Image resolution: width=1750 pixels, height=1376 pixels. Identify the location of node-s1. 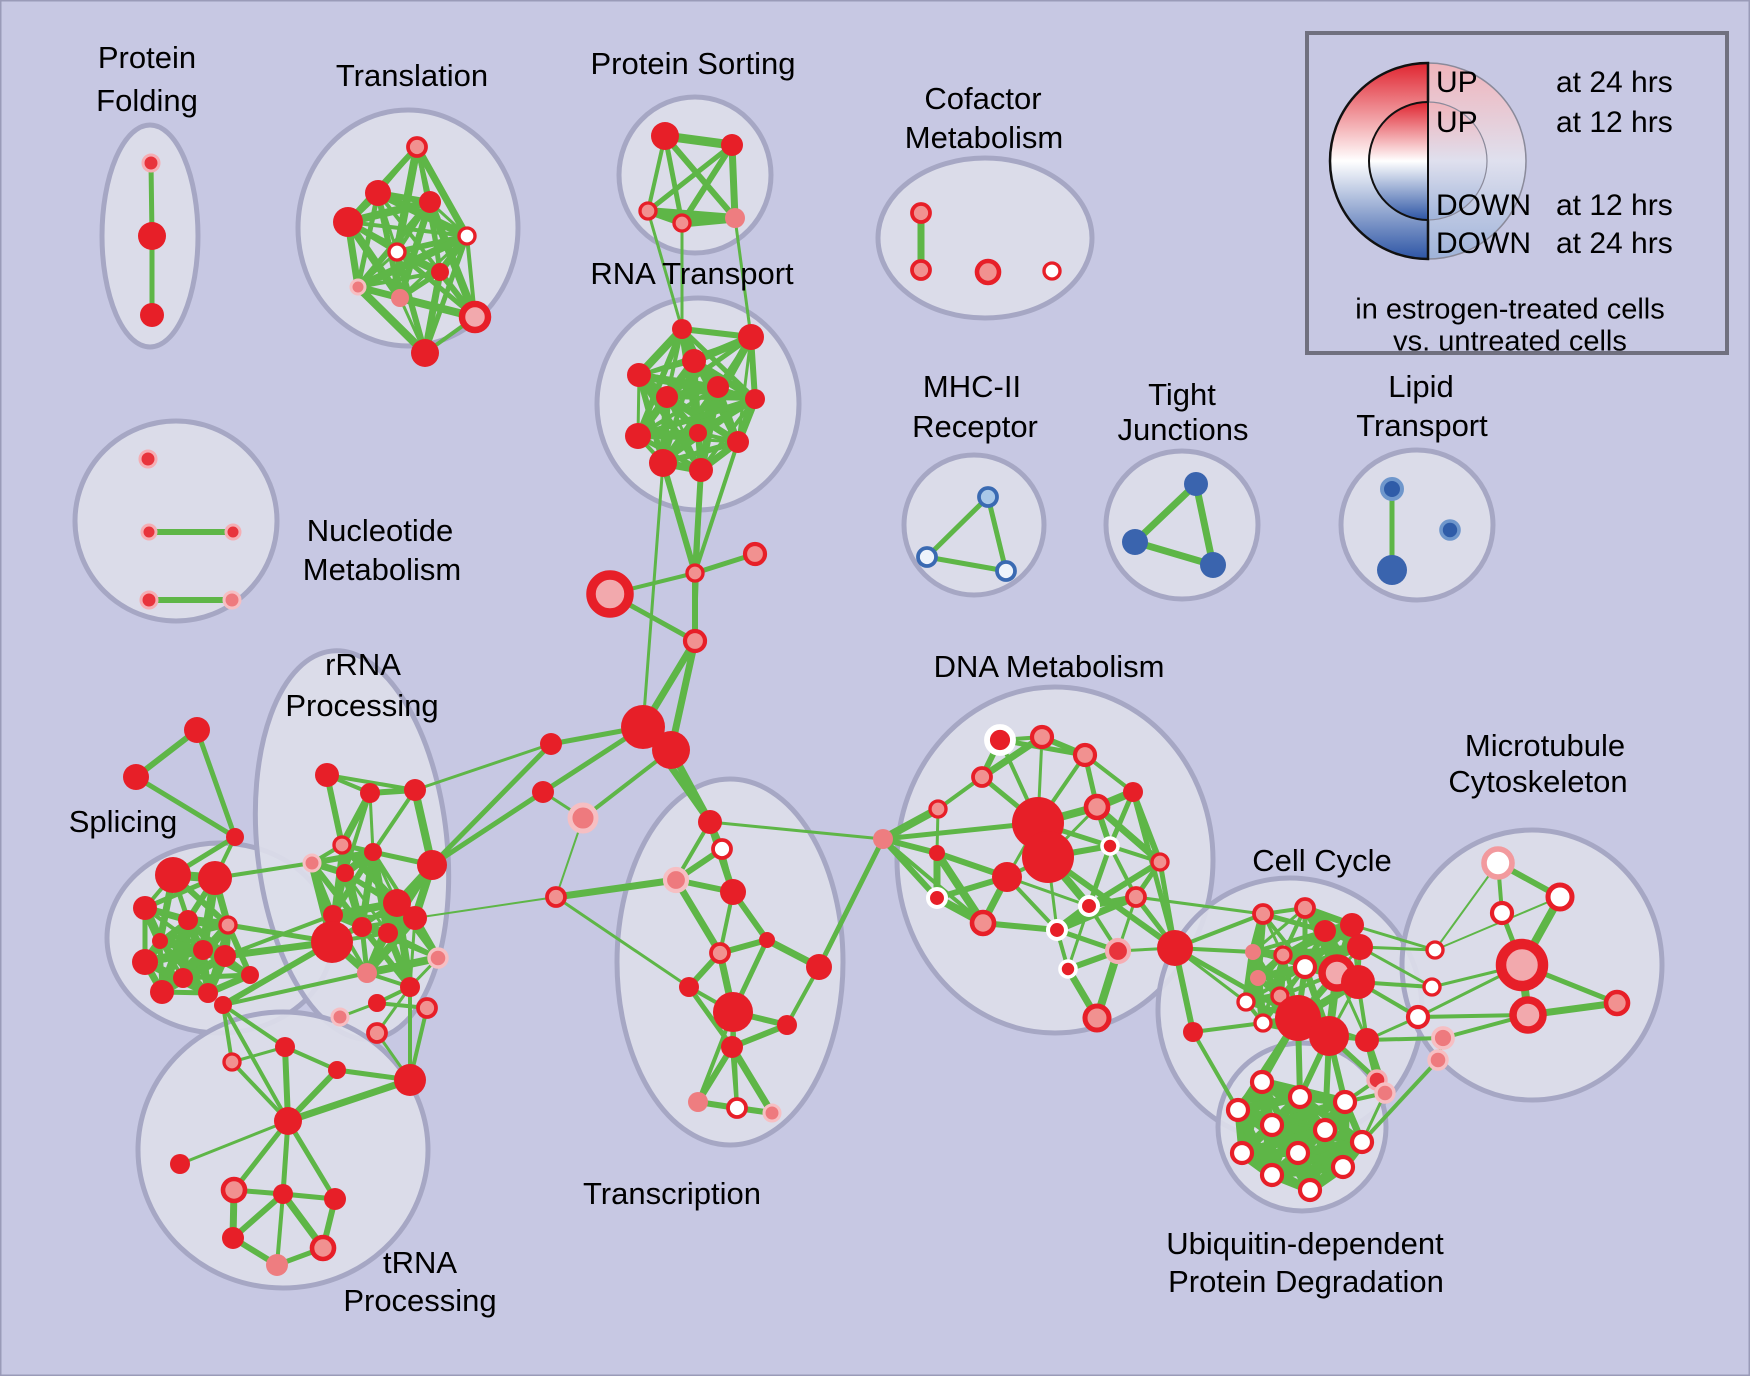
(173, 875).